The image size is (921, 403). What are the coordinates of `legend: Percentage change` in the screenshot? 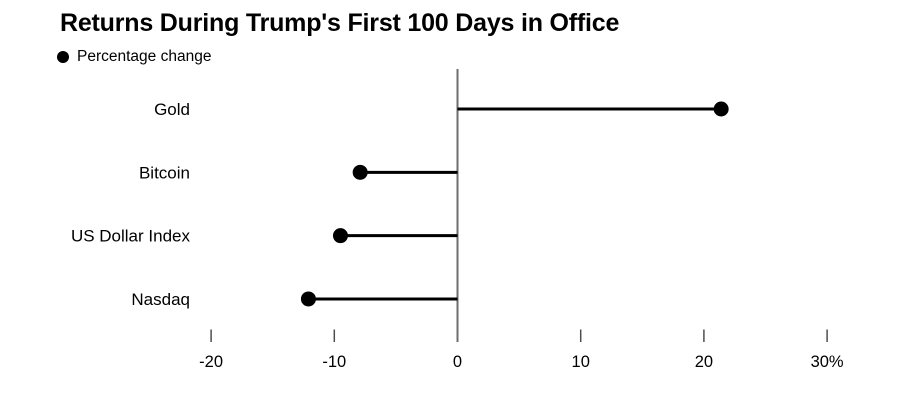 It's located at (134, 57).